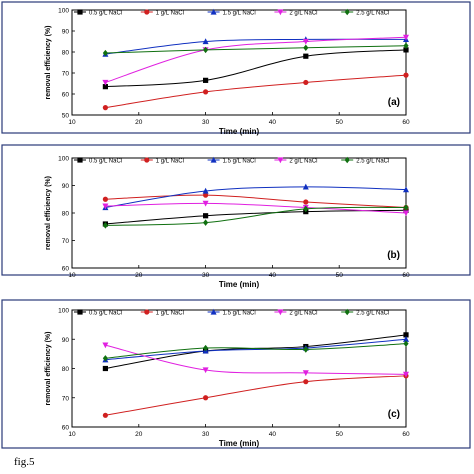 This screenshot has height=474, width=474. I want to click on y-tick-label: 50, so click(66, 116).